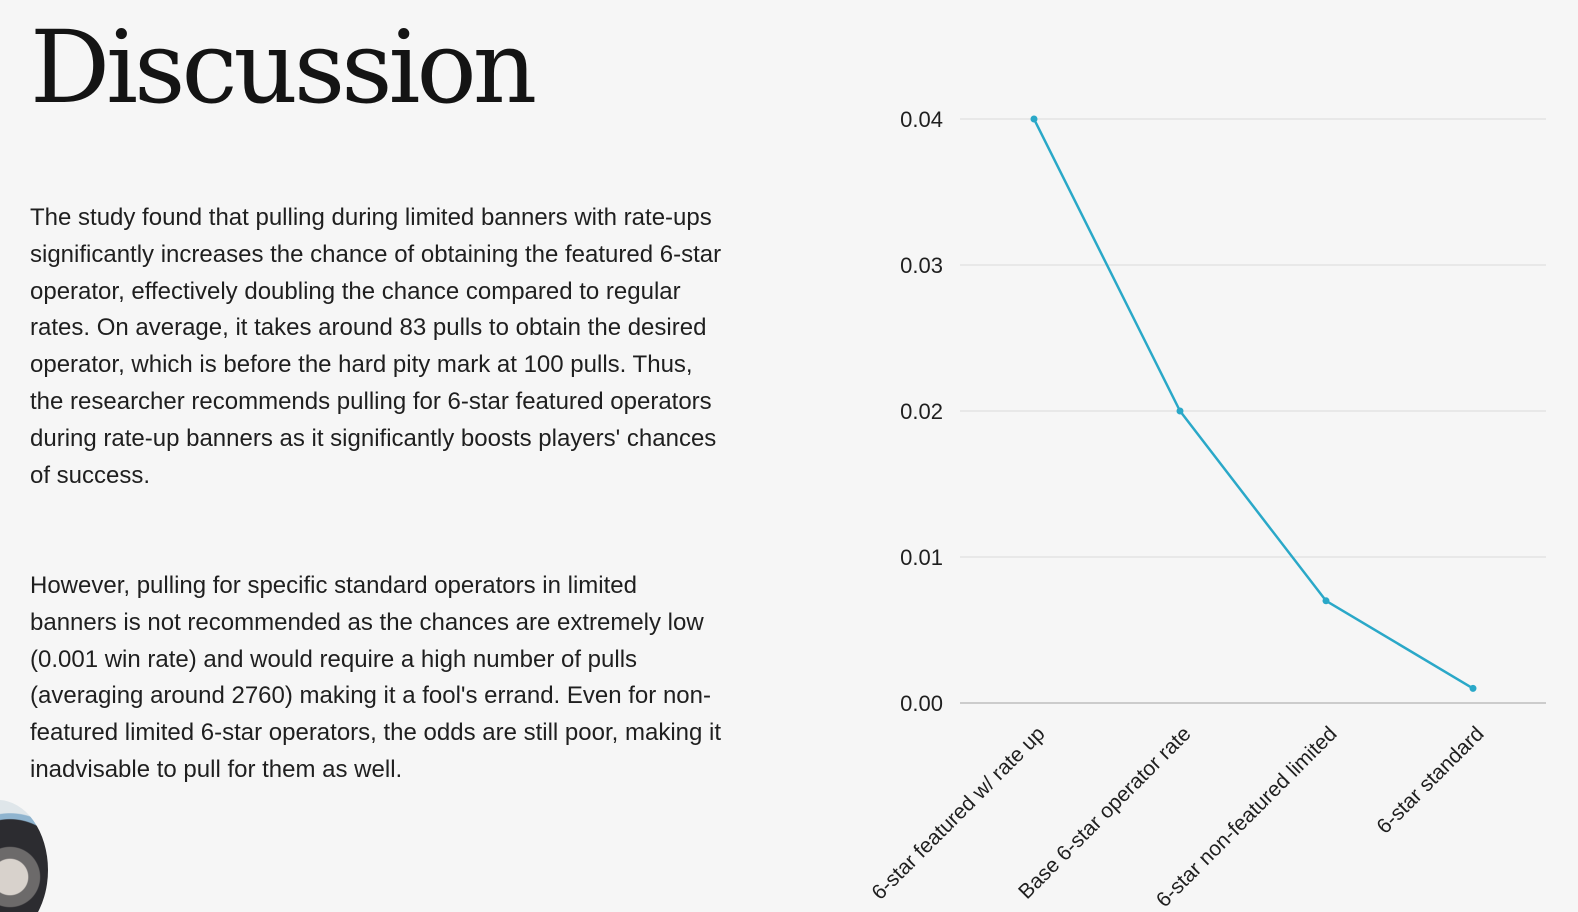  Describe the element at coordinates (921, 557) in the screenshot. I see `y-tick-label: 0.01` at that location.